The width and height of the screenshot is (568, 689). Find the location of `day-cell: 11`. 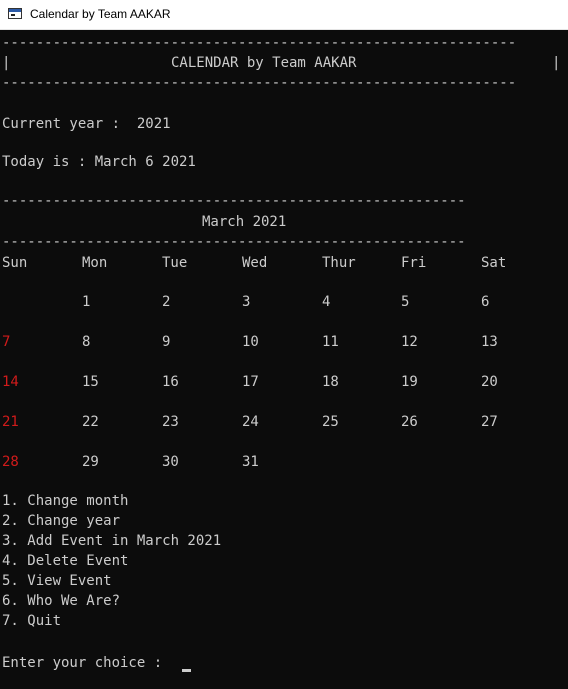

day-cell: 11 is located at coordinates (330, 342).